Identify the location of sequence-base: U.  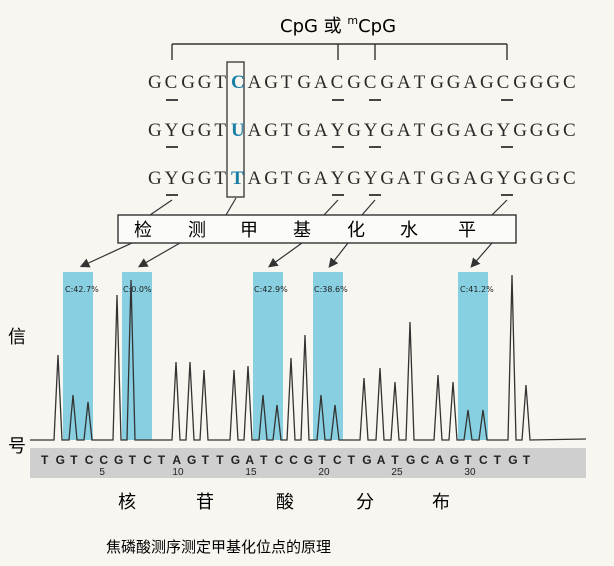
(238, 130).